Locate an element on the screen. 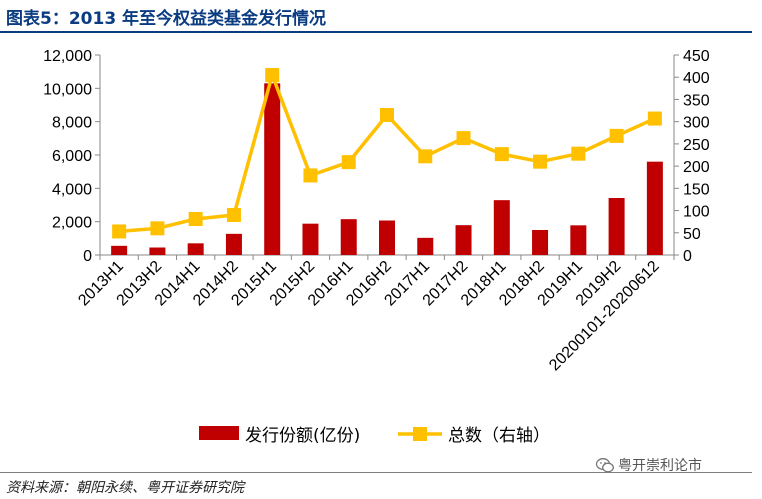  right-axis-tick-label: 0 is located at coordinates (687, 256).